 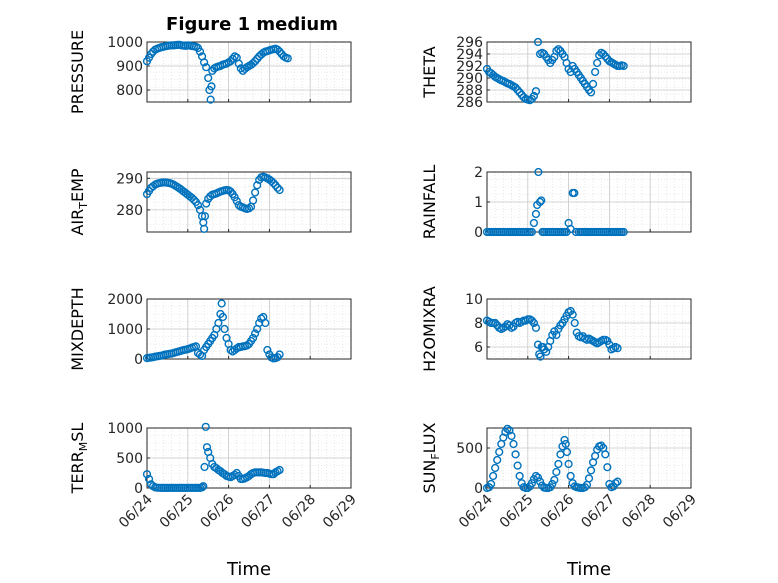 I want to click on y-axis-label: TERRMSL, so click(x=79, y=459).